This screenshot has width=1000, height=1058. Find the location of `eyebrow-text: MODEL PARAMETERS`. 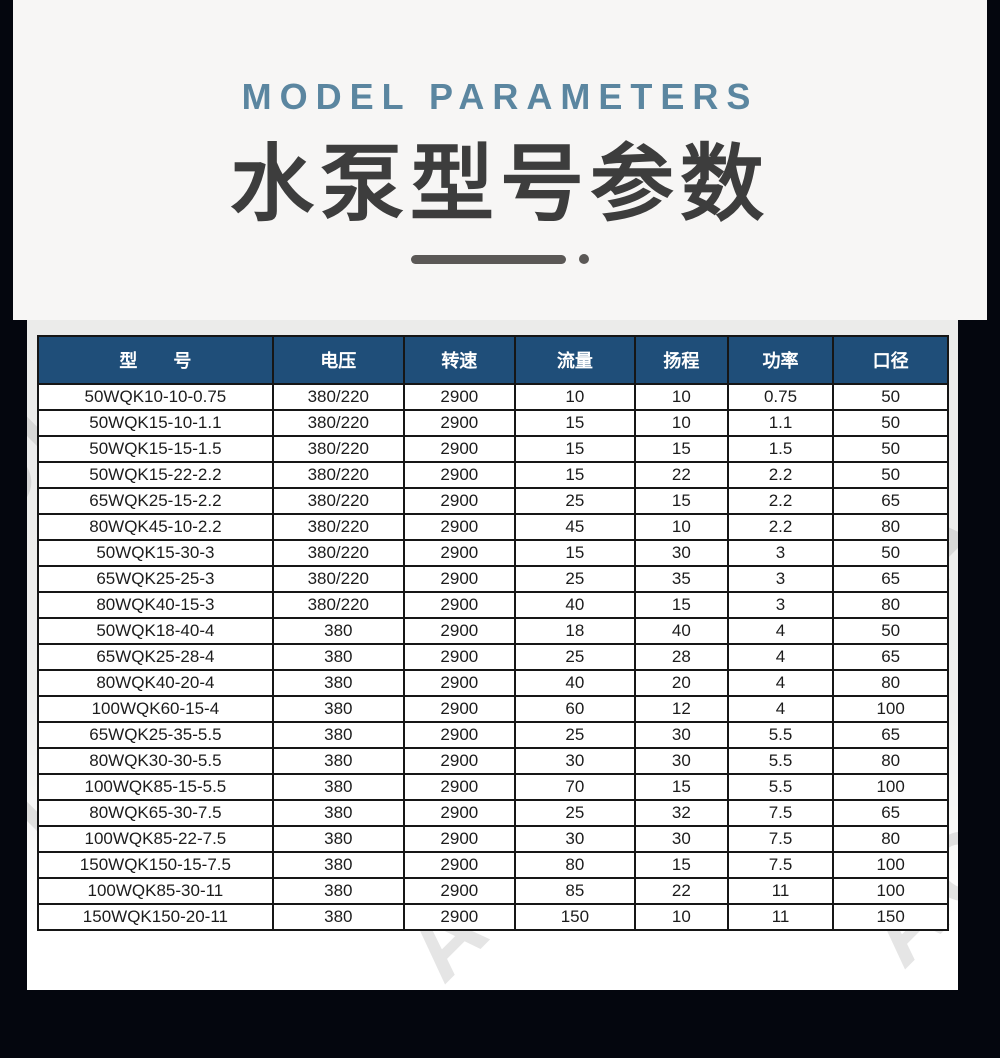

eyebrow-text: MODEL PARAMETERS is located at coordinates (500, 96).